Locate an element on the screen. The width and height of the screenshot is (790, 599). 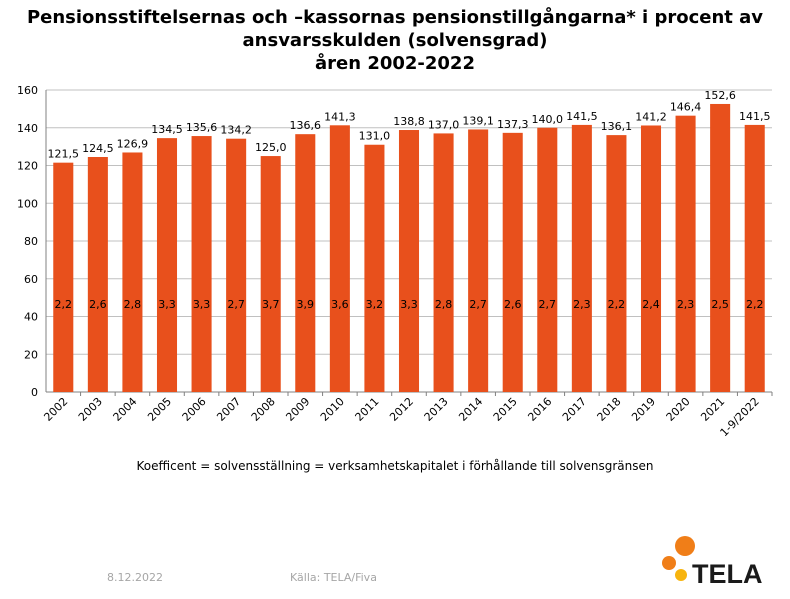
bar-2021 is located at coordinates (720, 247).